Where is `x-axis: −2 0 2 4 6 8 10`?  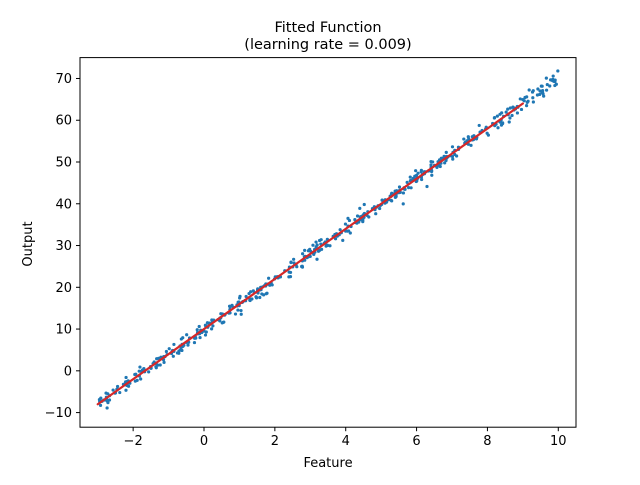 x-axis: −2 0 2 4 6 8 10 is located at coordinates (345, 438).